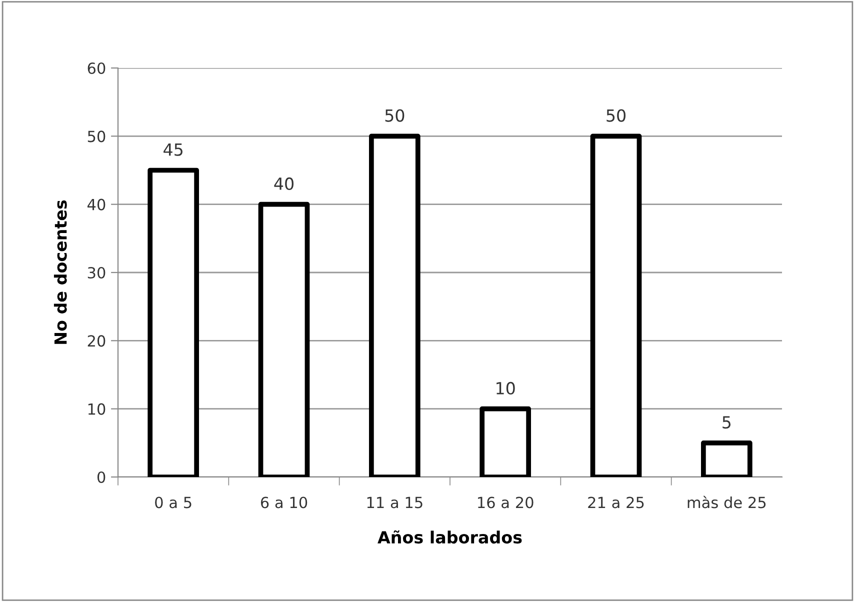 The image size is (855, 602). I want to click on x-tick-label: 16 a 20, so click(506, 502).